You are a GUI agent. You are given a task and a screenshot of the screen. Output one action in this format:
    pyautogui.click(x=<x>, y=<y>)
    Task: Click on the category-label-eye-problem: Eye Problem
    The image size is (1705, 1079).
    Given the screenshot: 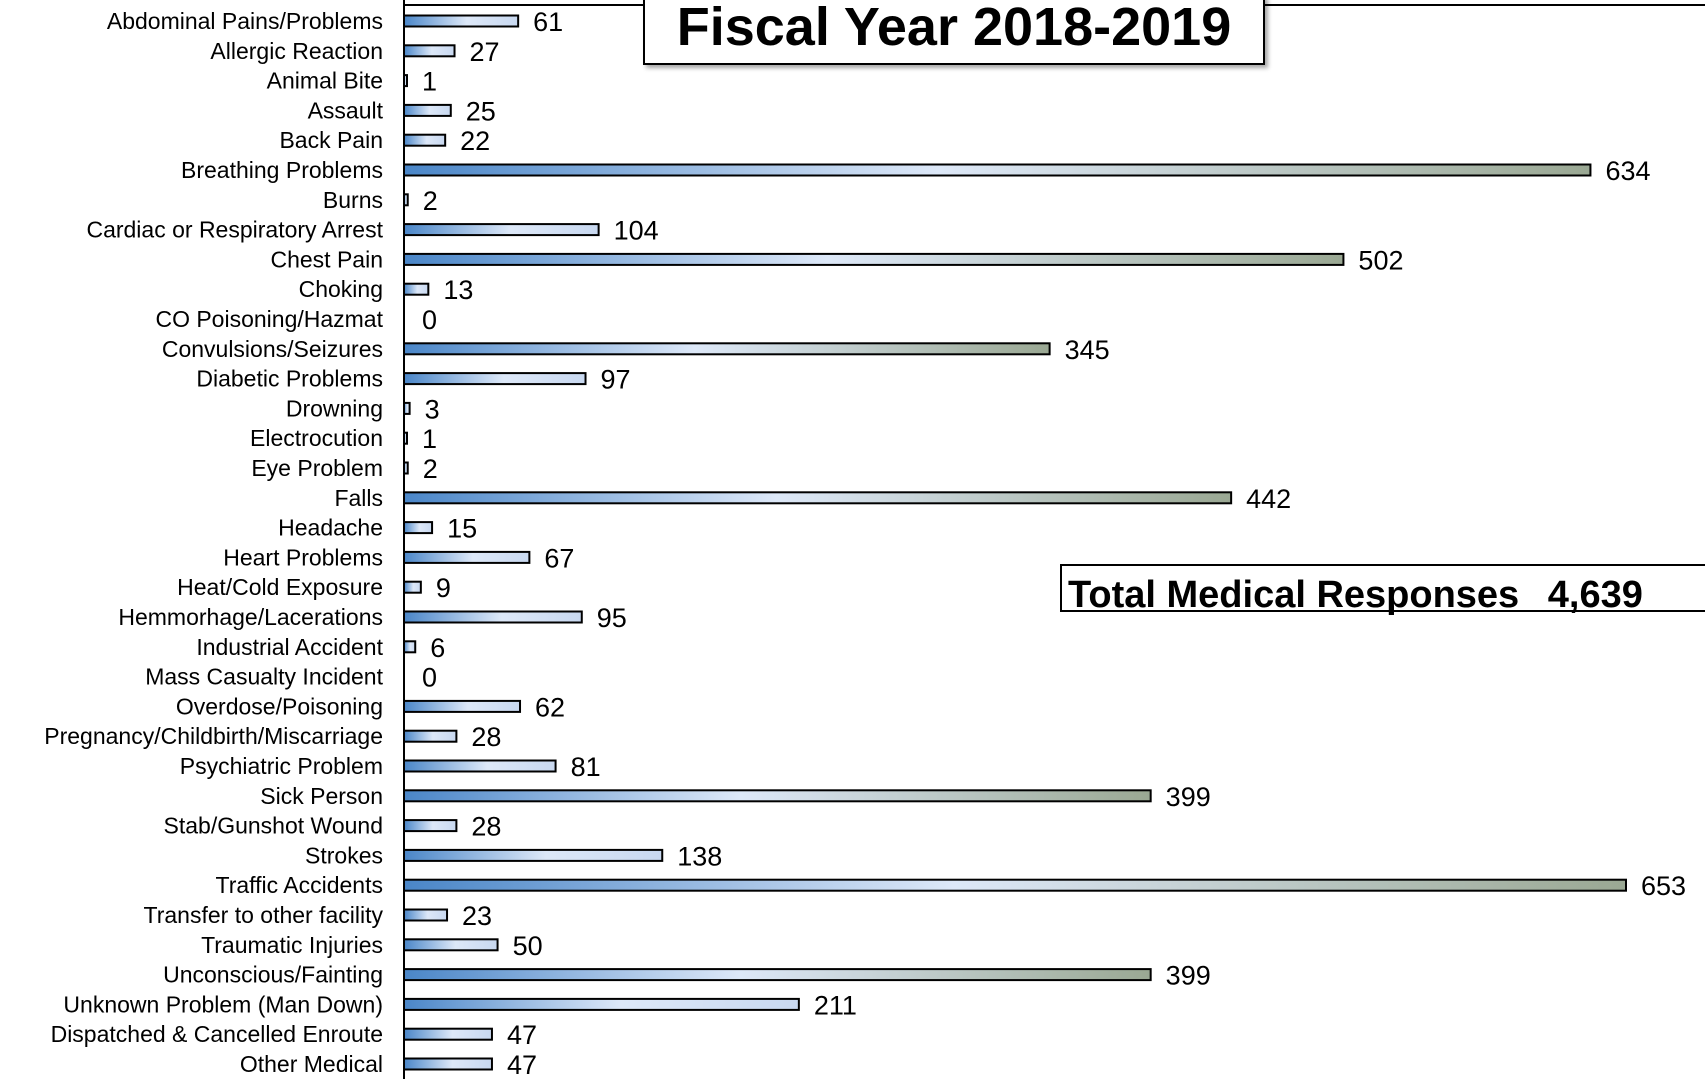 What is the action you would take?
    pyautogui.click(x=317, y=468)
    